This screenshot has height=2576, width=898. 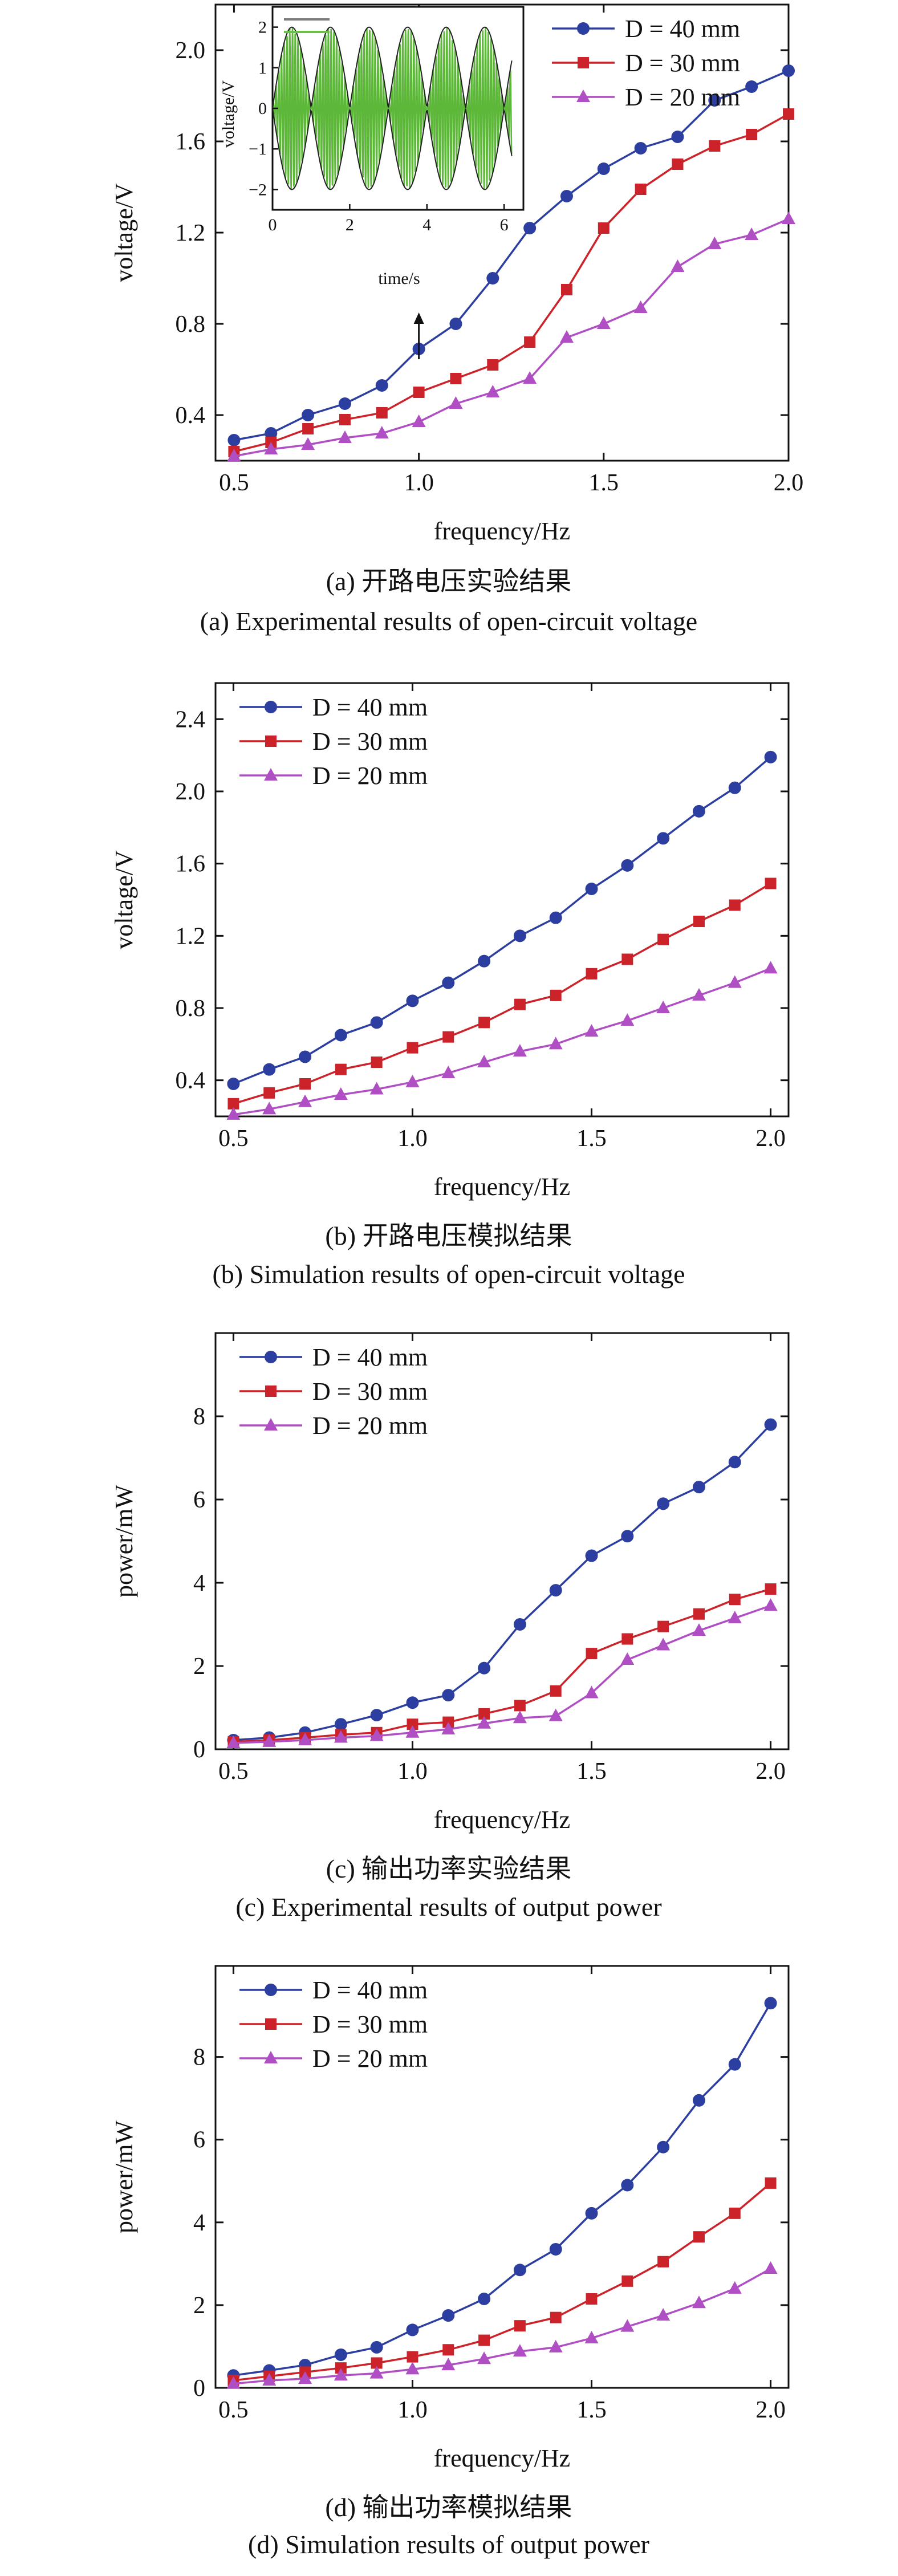 What do you see at coordinates (191, 142) in the screenshot?
I see `y-tick-label: 1.6` at bounding box center [191, 142].